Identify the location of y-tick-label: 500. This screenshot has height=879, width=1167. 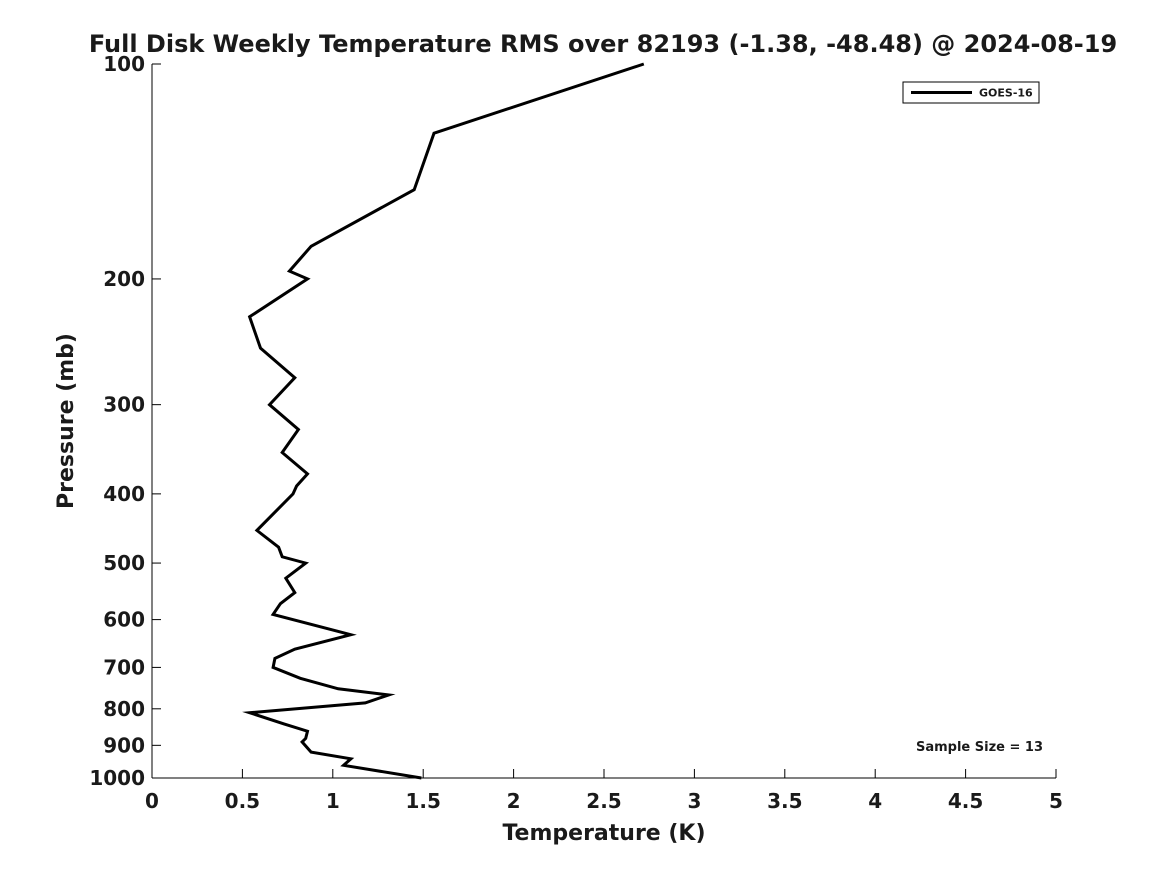
(124, 563).